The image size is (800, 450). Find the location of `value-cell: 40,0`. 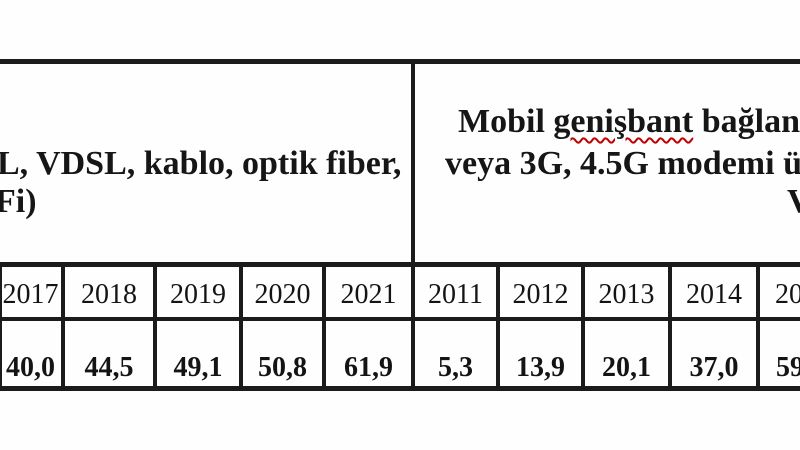

value-cell: 40,0 is located at coordinates (30, 367).